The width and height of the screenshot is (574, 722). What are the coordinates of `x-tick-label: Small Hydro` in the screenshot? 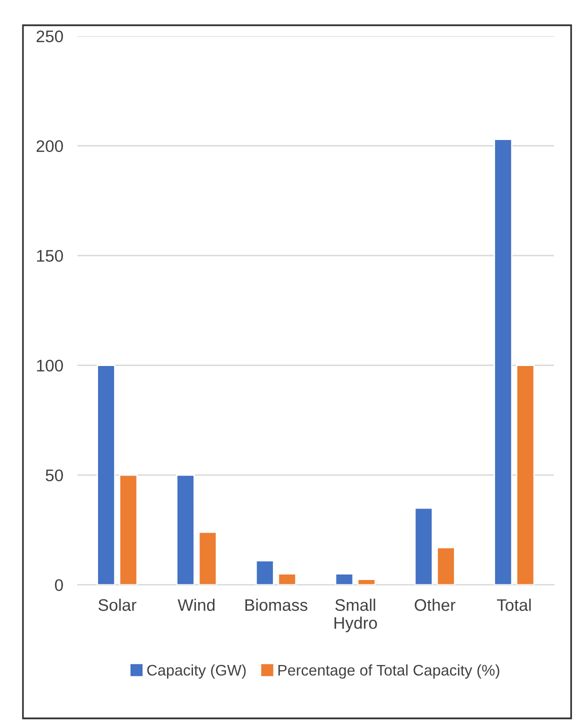 It's located at (355, 615).